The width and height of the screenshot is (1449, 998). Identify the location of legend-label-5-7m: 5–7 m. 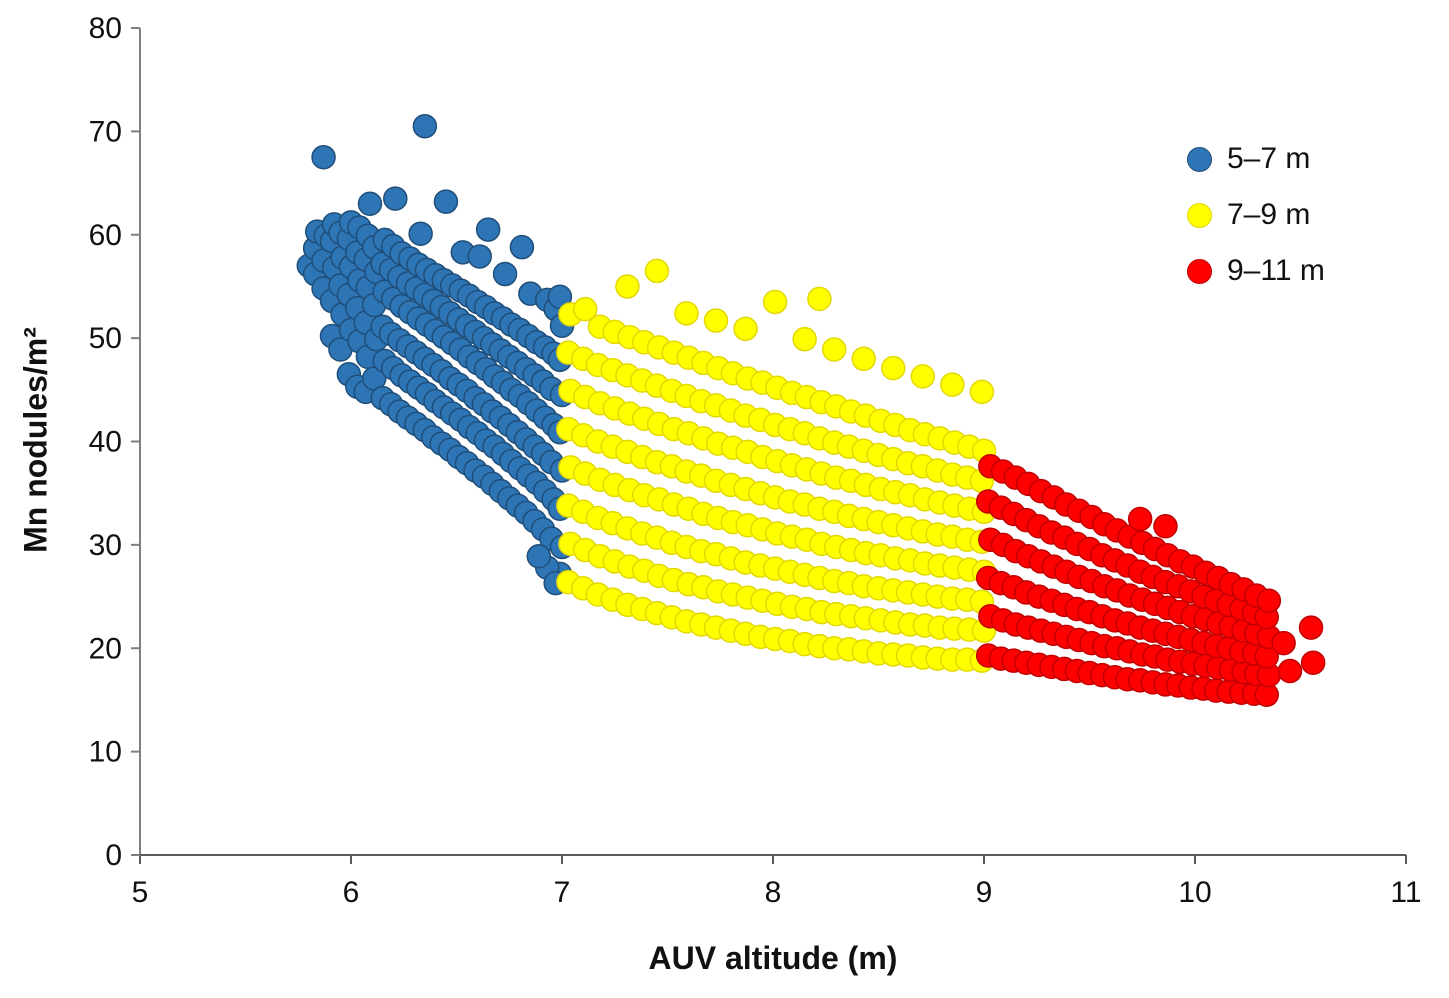
(1269, 158).